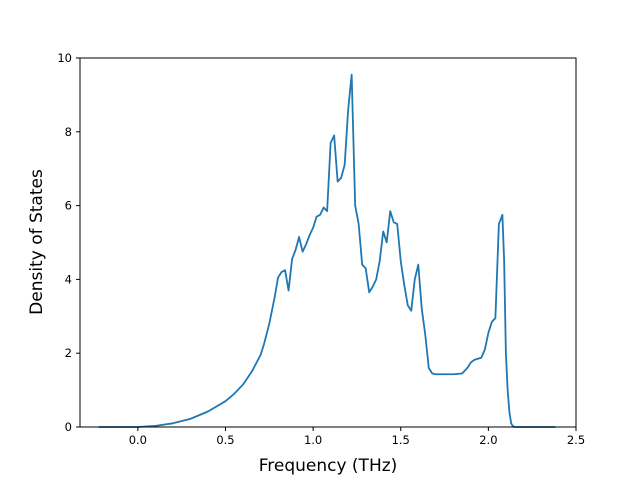 This screenshot has width=640, height=480. What do you see at coordinates (488, 440) in the screenshot?
I see `x-tick-label: 2.0` at bounding box center [488, 440].